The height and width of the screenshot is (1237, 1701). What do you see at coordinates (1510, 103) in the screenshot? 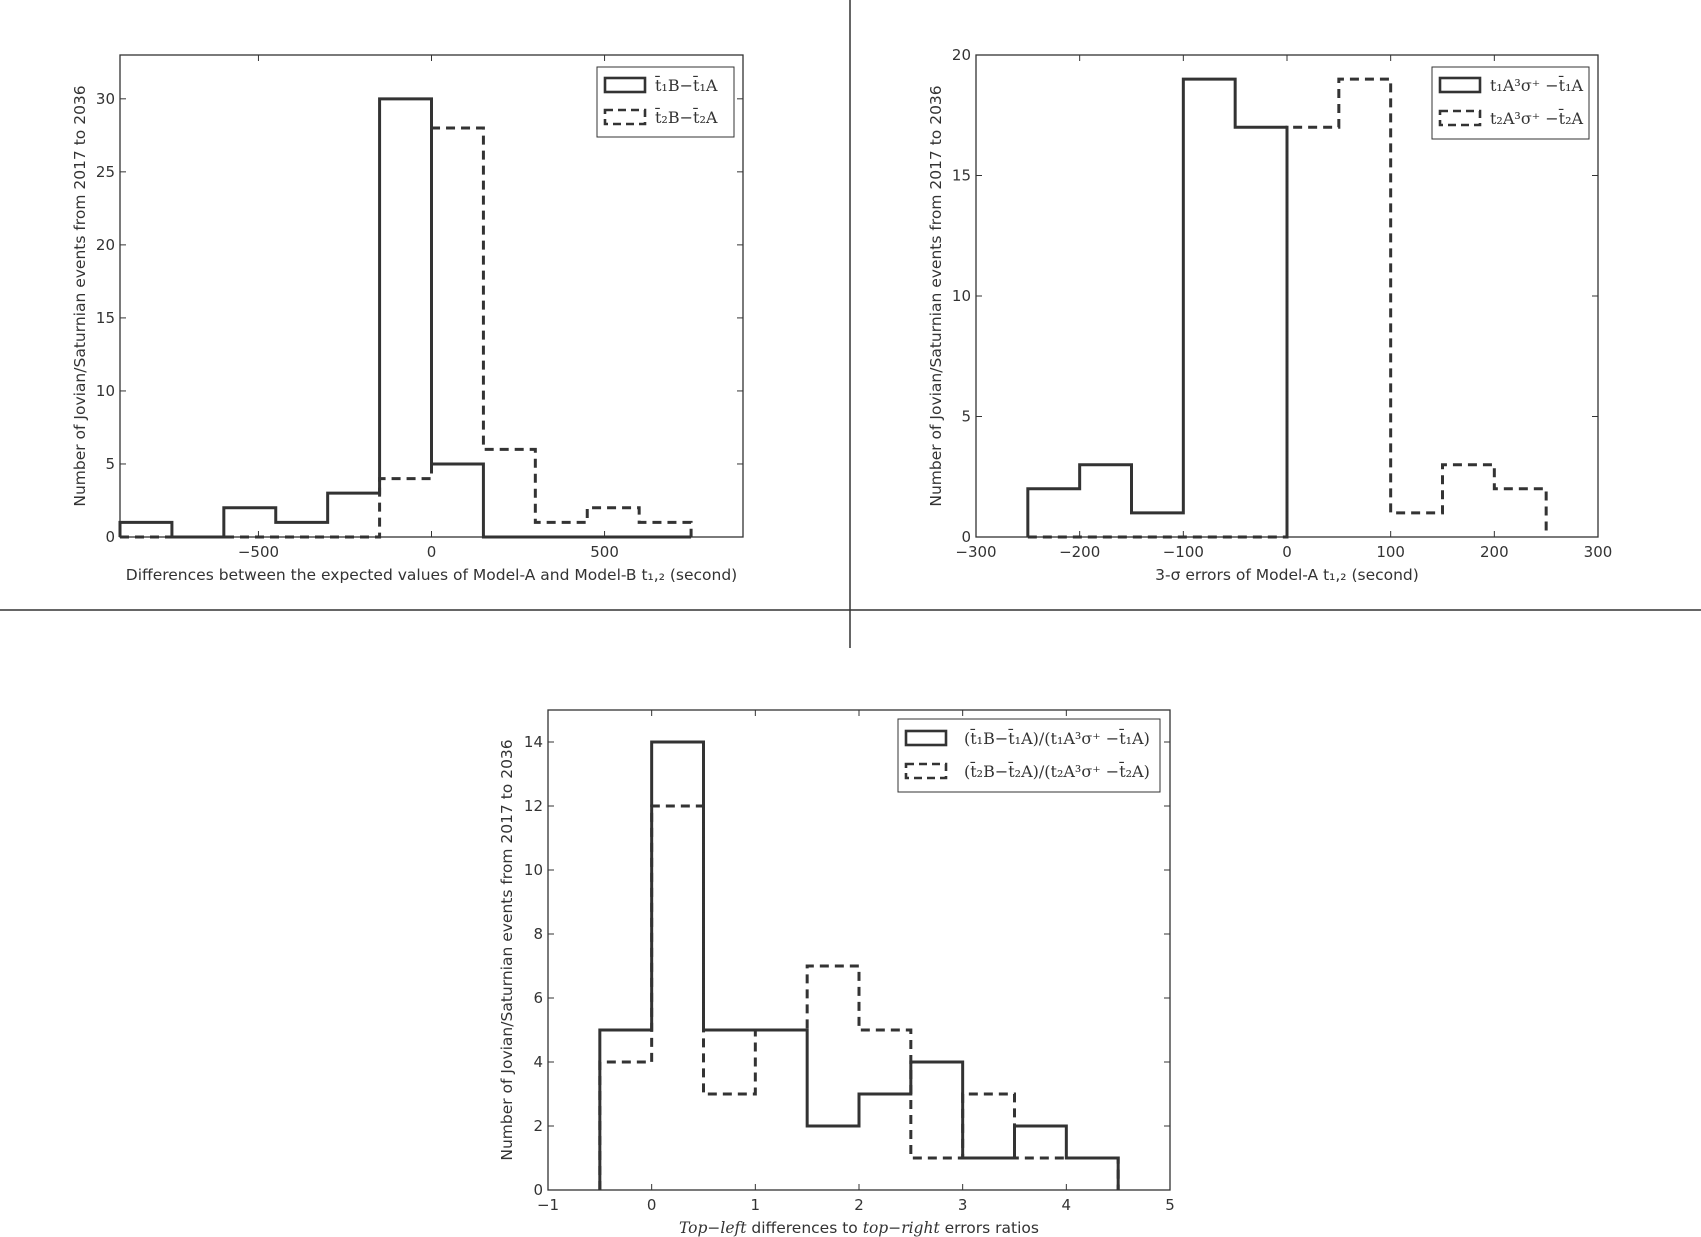
I see `legend: t₁A³σ⁺ −t̄₁A t₂A³σ⁺ −t̄₂A` at bounding box center [1510, 103].